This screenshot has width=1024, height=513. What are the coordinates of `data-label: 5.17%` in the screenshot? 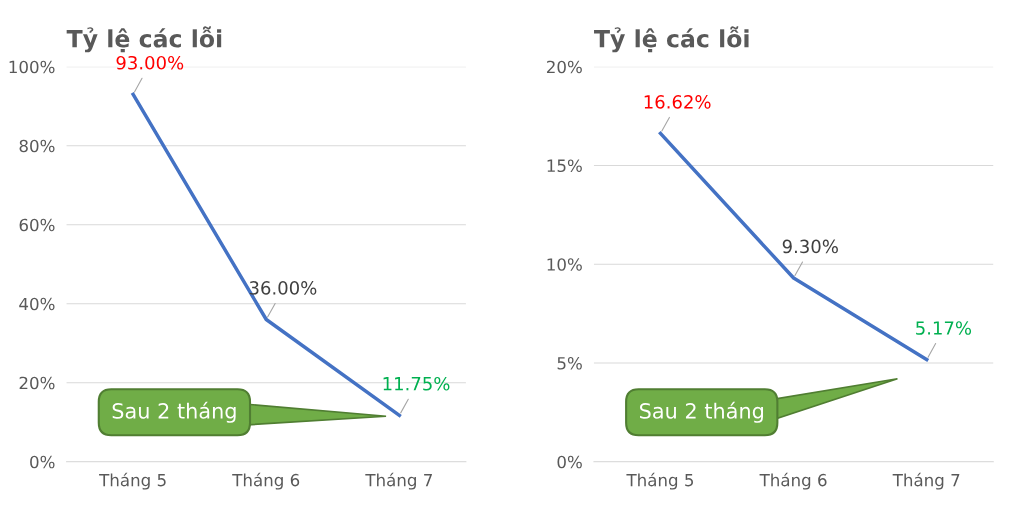 It's located at (944, 328).